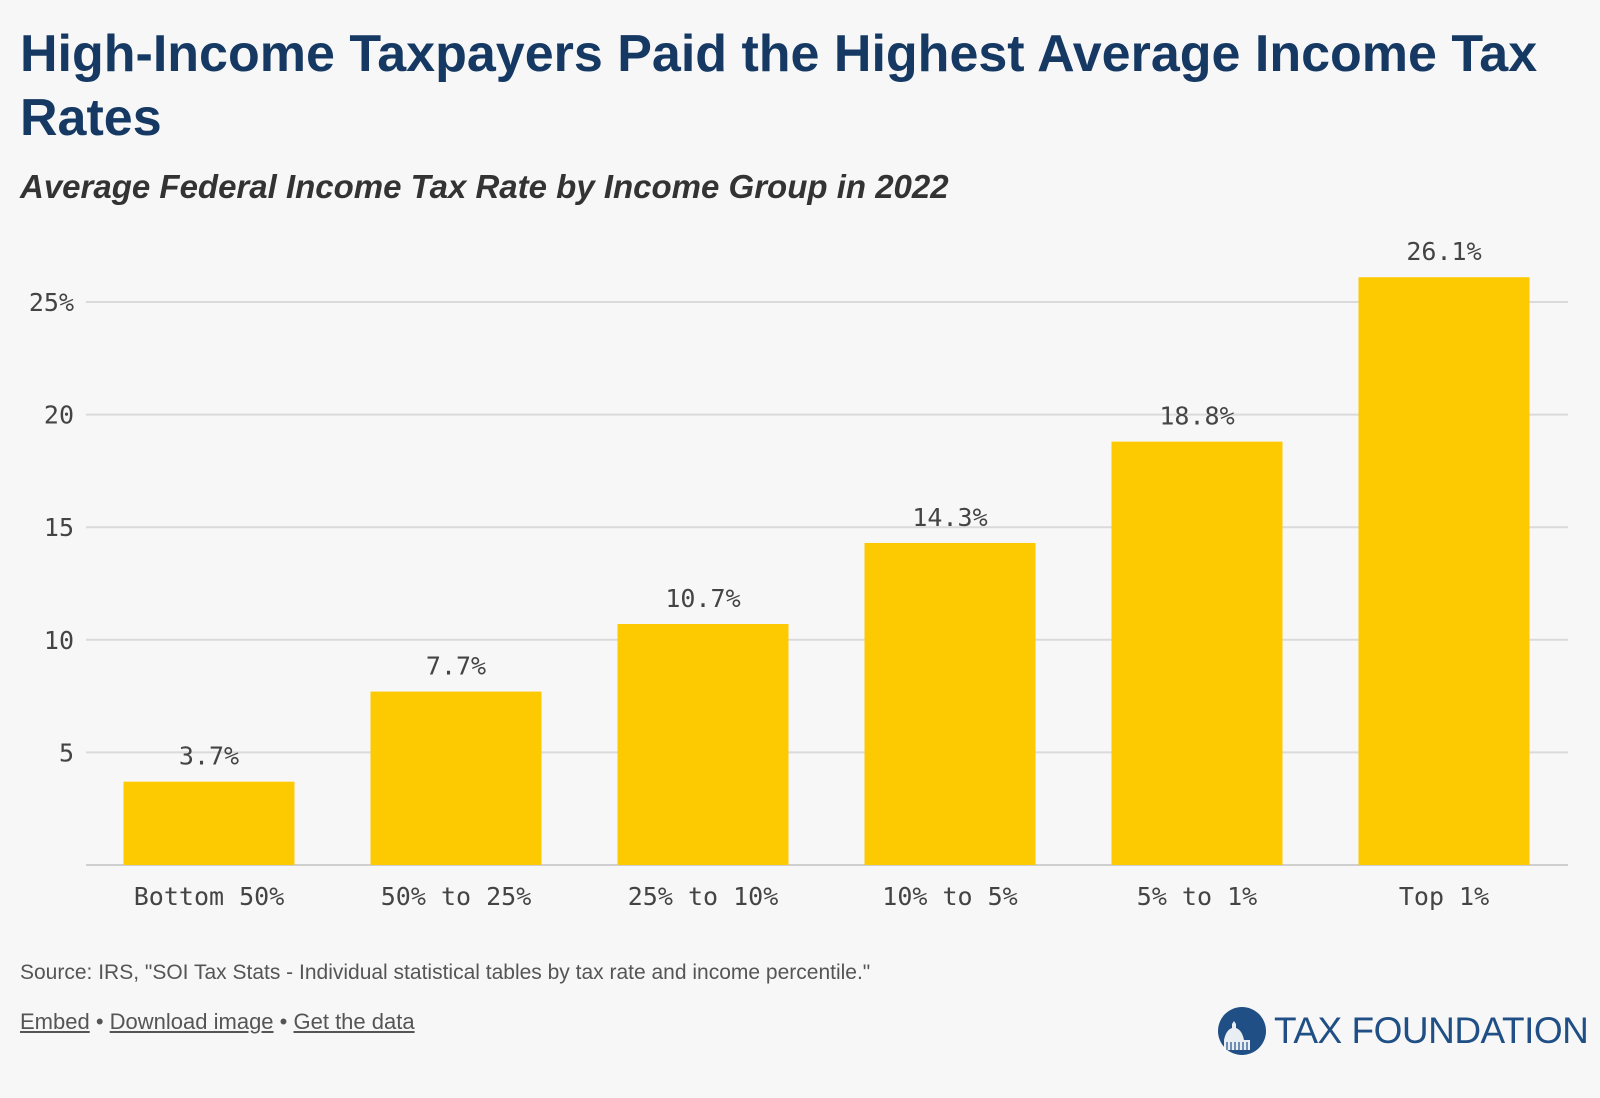 This screenshot has height=1098, width=1600. What do you see at coordinates (191, 1021) in the screenshot?
I see `download-image-link: Download image` at bounding box center [191, 1021].